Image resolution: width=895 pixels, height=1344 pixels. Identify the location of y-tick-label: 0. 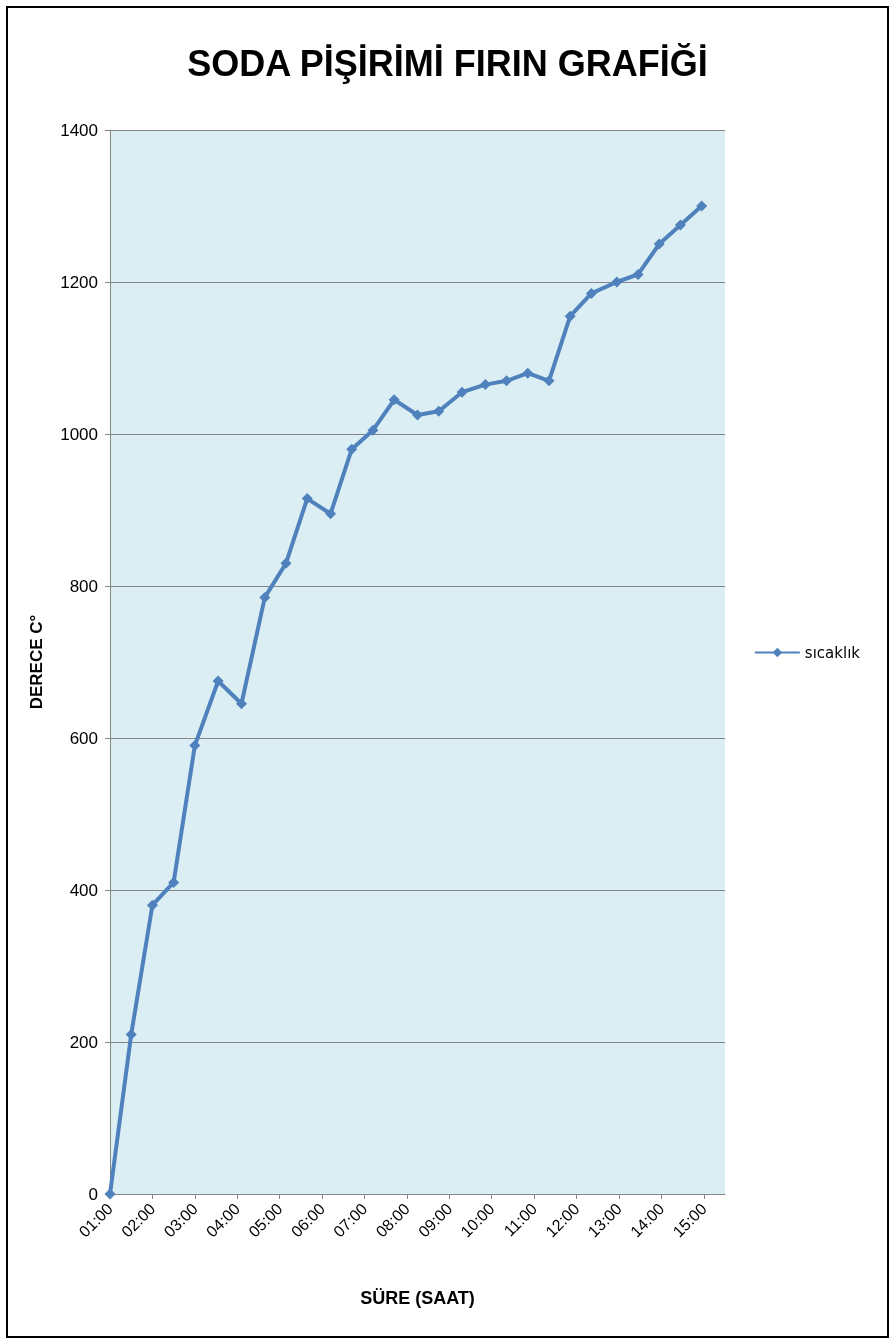
(93, 1194).